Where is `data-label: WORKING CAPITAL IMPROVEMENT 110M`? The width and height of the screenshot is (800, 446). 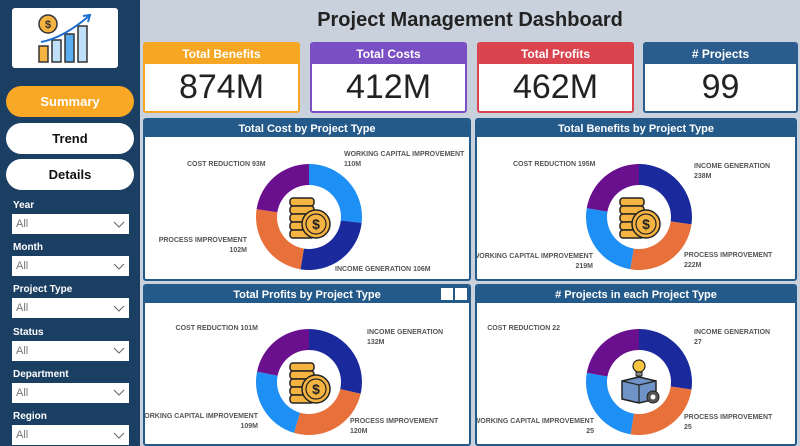 data-label: WORKING CAPITAL IMPROVEMENT 110M is located at coordinates (404, 160).